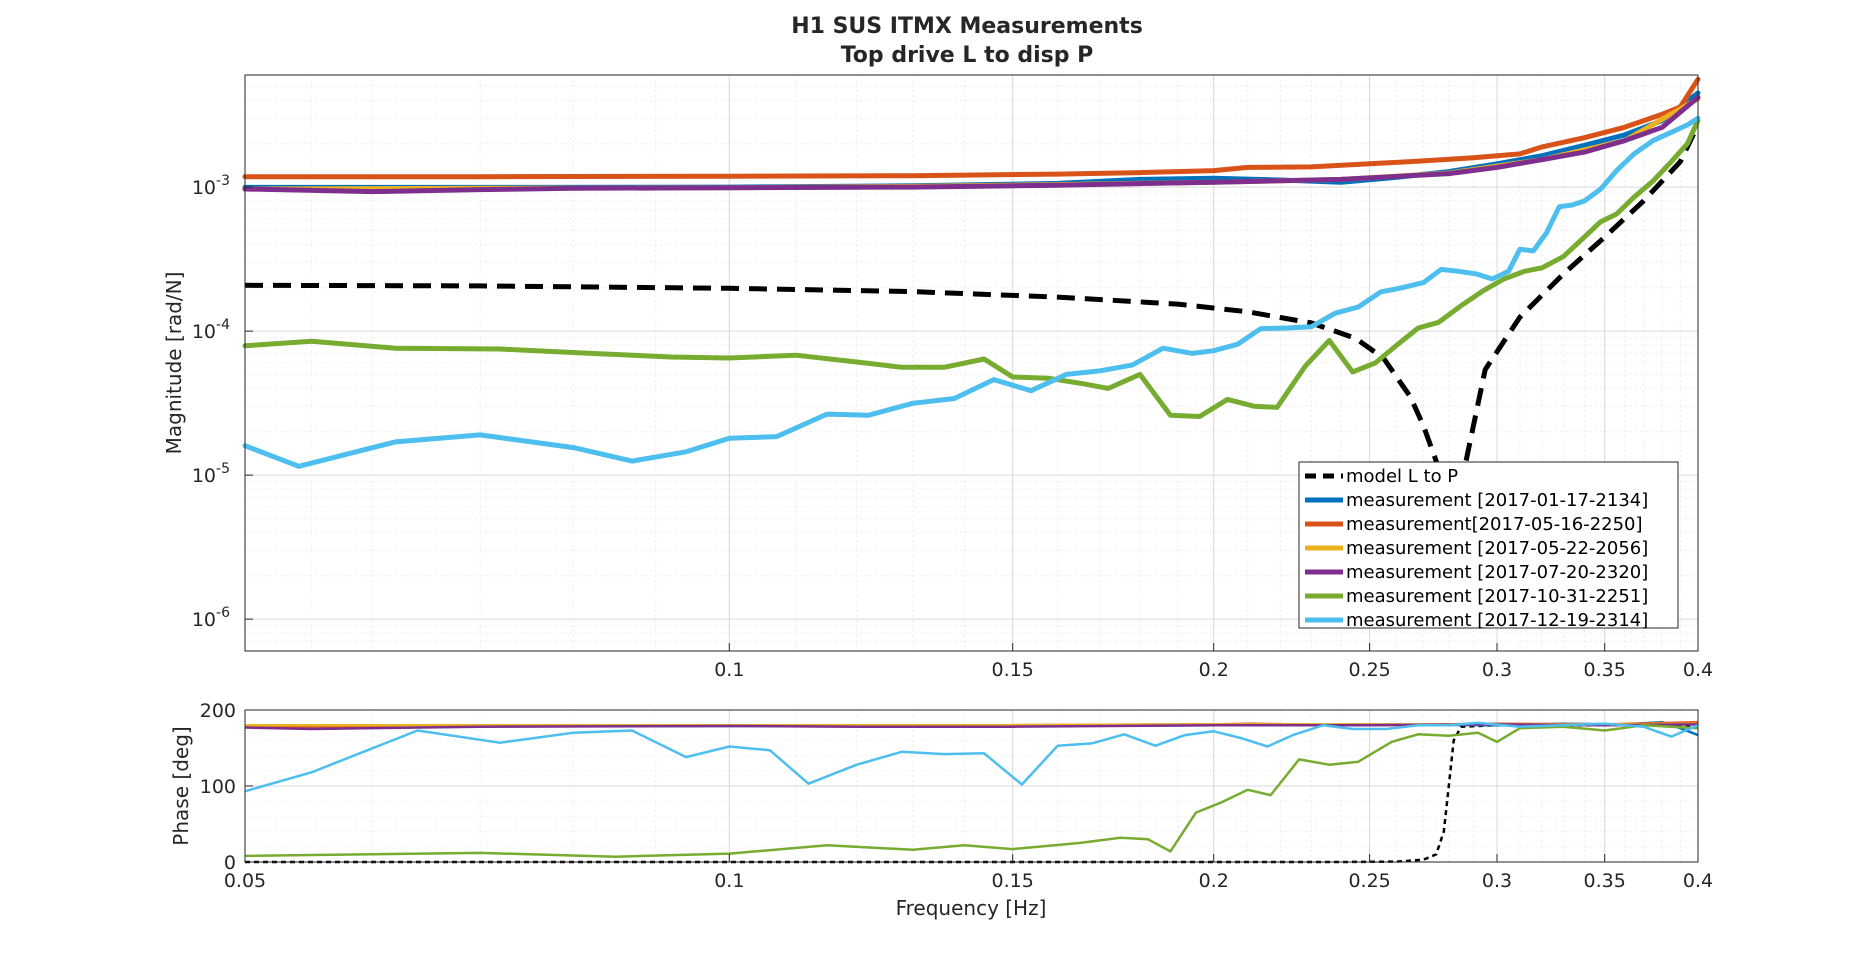 This screenshot has width=1855, height=958. I want to click on magnitude-x-ticks: 0.1 0.15 0.2 0.25 0.3 0.35 0.4, so click(1213, 662).